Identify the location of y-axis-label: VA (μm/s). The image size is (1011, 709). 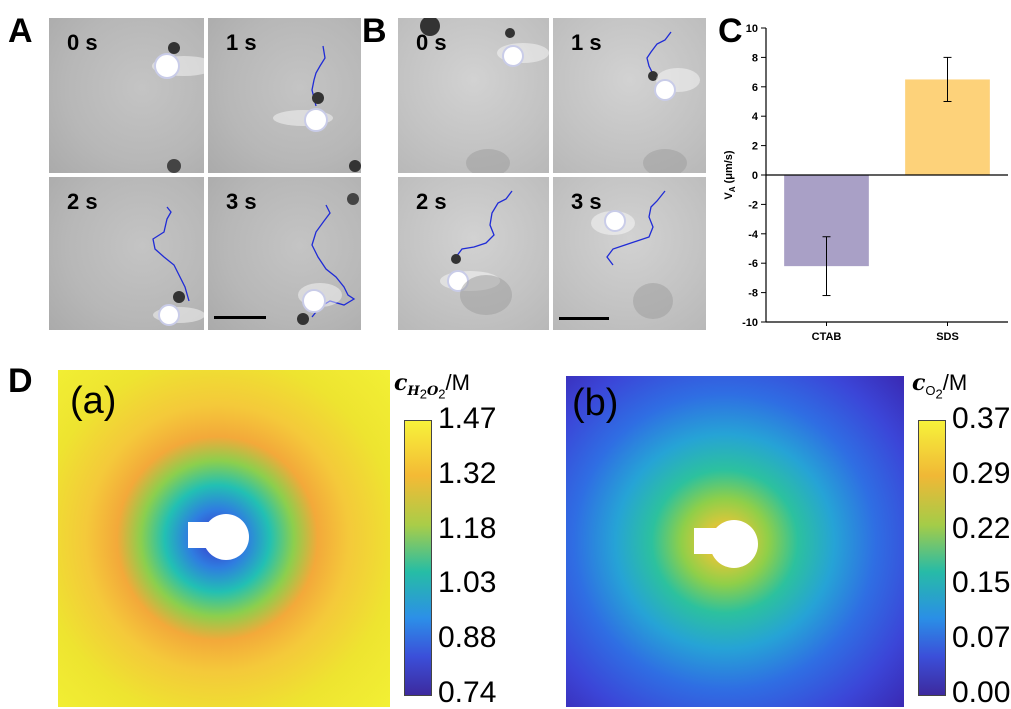
(730, 175).